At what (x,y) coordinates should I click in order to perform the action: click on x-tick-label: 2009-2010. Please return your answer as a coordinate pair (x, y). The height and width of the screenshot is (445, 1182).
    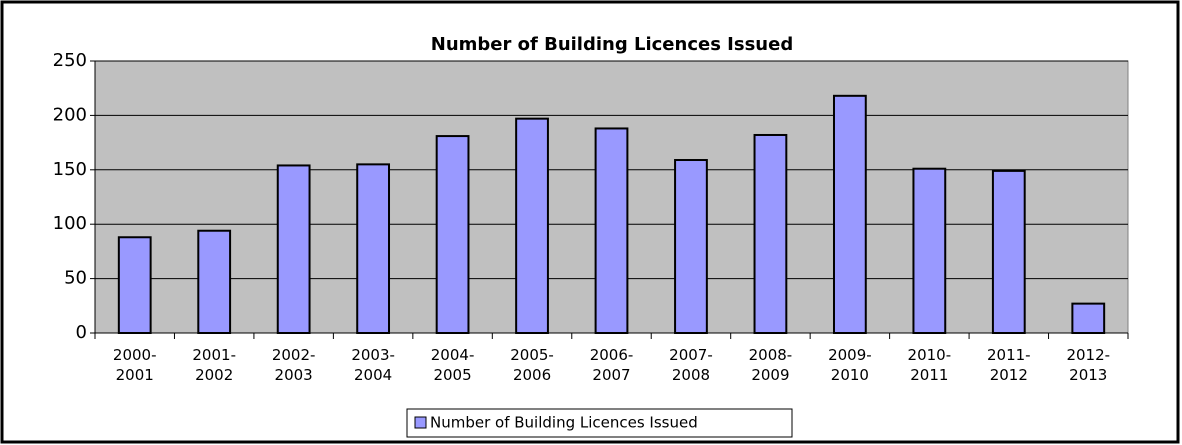
    Looking at the image, I should click on (850, 365).